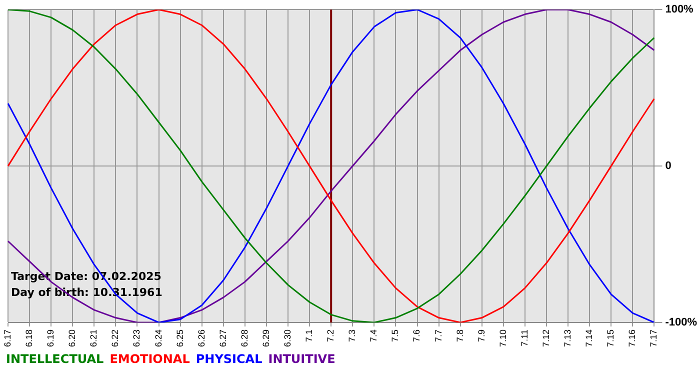 Image resolution: width=700 pixels, height=380 pixels. Describe the element at coordinates (503, 338) in the screenshot. I see `x-tick-label: 7.10` at that location.